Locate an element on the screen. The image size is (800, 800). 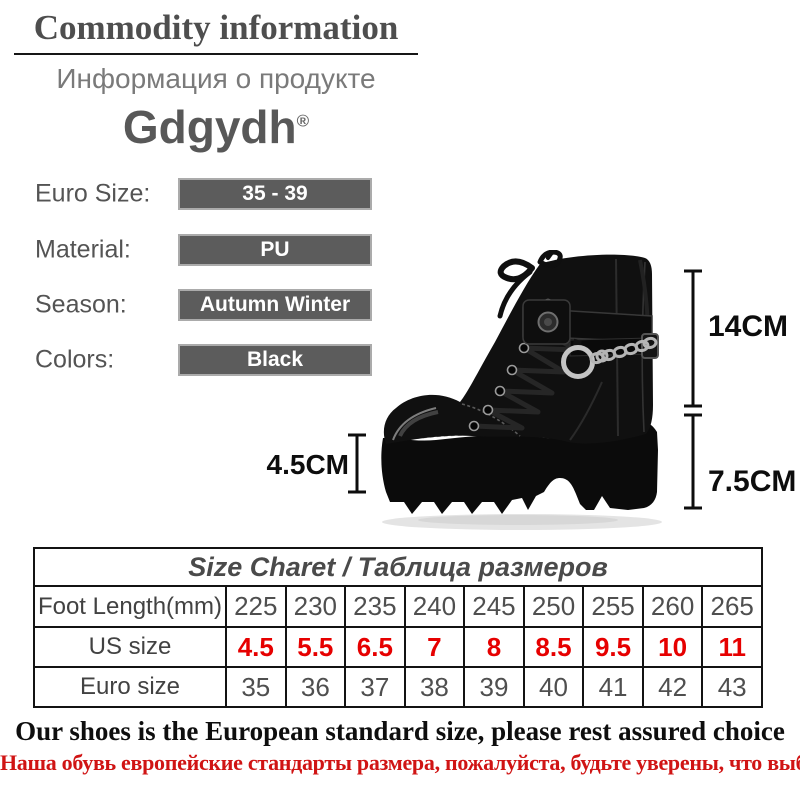
strap-stud-center is located at coordinates (548, 322).